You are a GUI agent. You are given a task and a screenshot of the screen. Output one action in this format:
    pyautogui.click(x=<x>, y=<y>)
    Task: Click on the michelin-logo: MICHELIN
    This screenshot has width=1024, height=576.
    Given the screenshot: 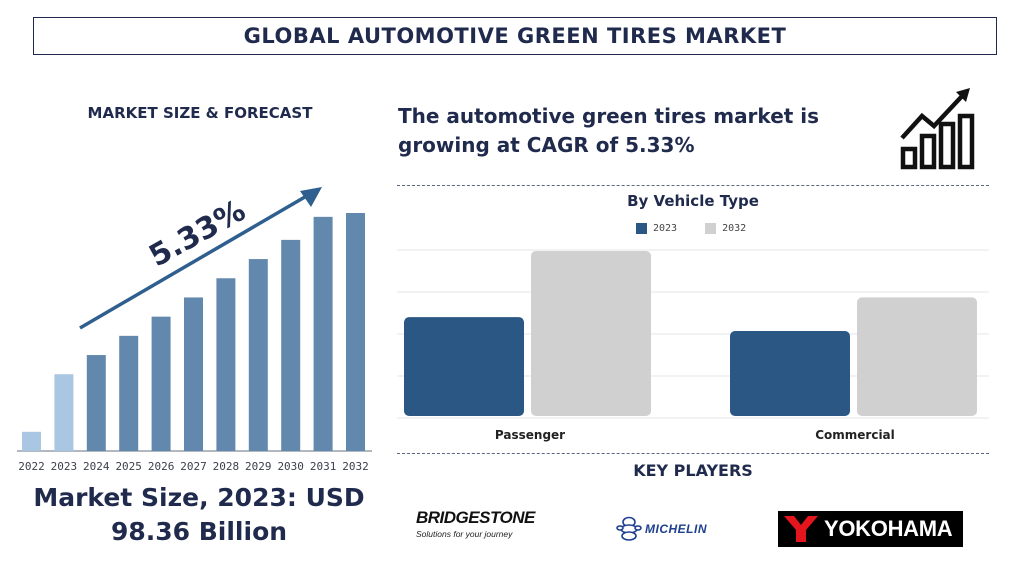 What is the action you would take?
    pyautogui.click(x=661, y=529)
    